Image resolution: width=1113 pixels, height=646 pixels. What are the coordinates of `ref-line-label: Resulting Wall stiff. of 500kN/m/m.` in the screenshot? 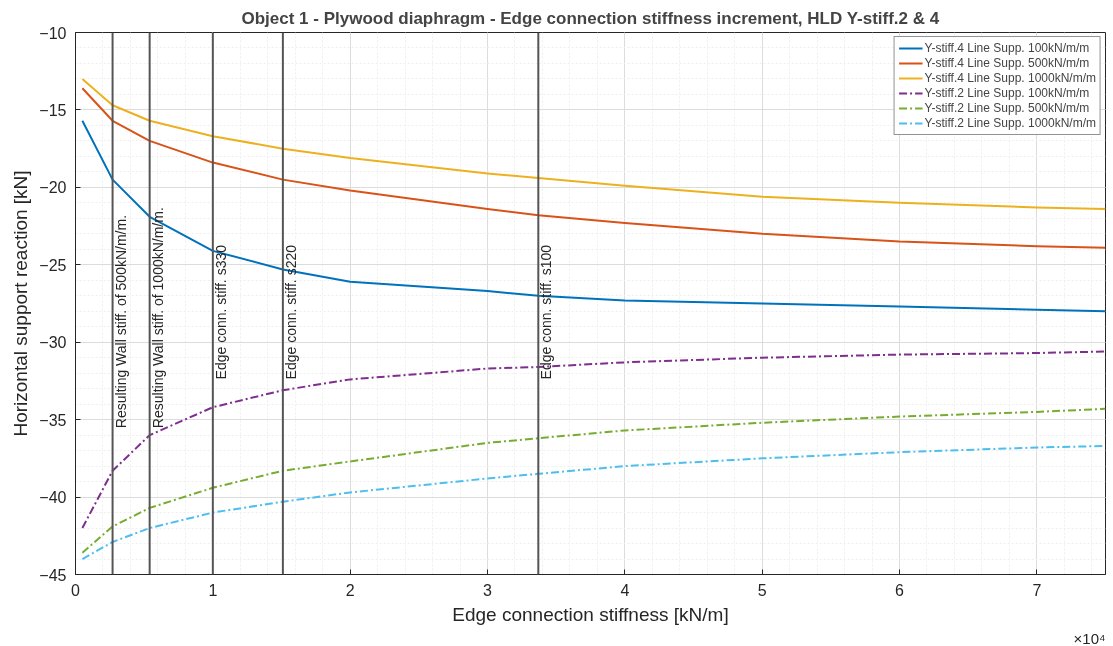 It's located at (120, 321).